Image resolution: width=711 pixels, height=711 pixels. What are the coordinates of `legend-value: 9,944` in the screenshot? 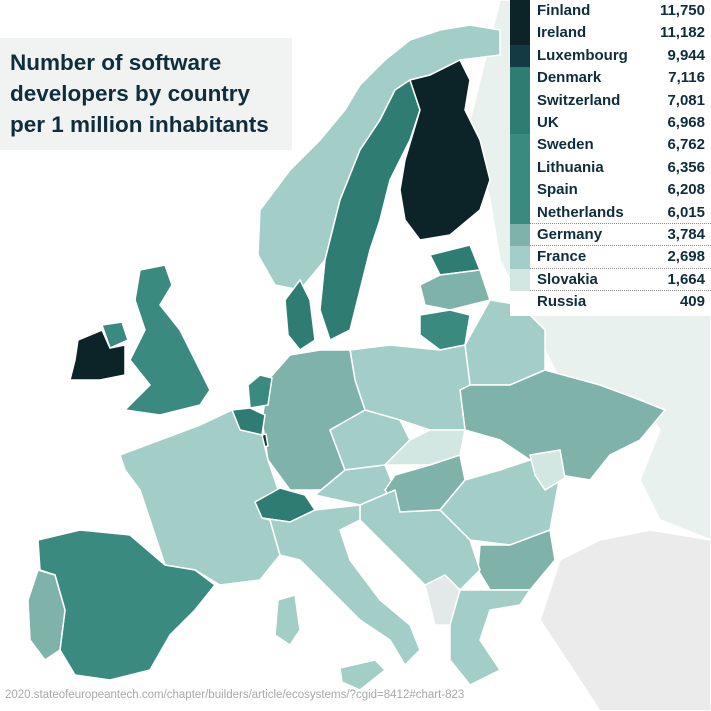 It's located at (686, 55).